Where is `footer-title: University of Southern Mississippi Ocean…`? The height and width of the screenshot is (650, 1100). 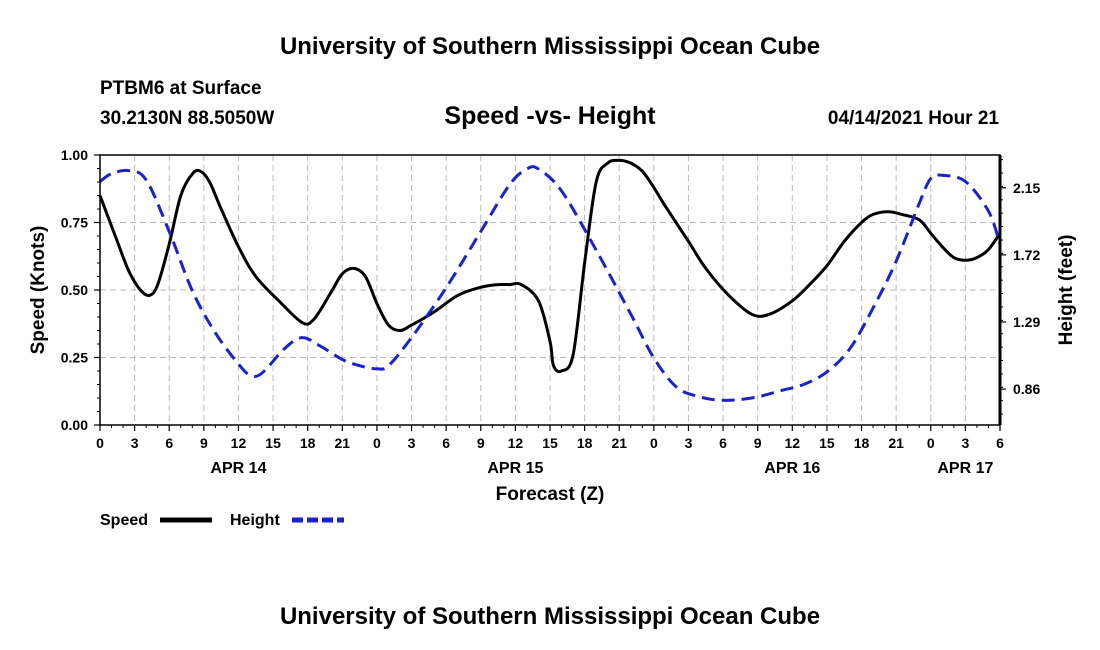
footer-title: University of Southern Mississippi Ocean… is located at coordinates (550, 616).